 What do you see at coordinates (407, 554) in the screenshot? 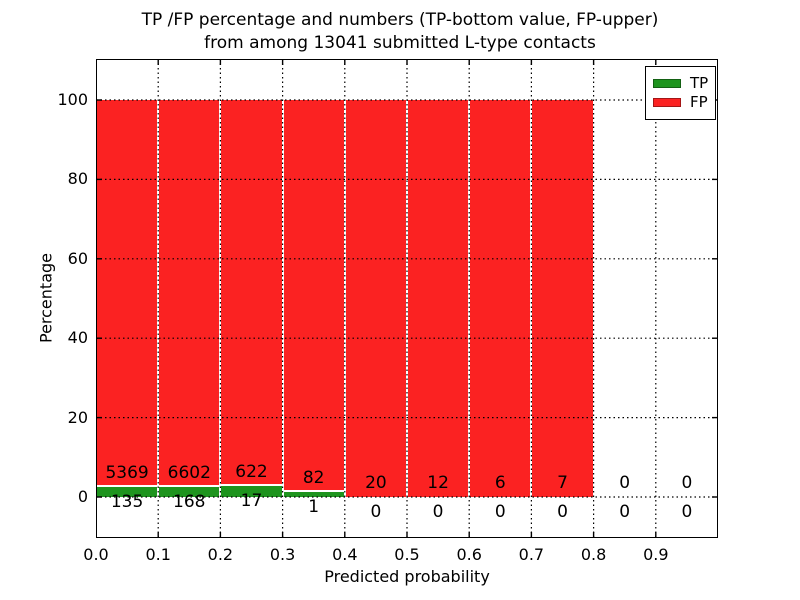
I see `x-tick-label: 0.5` at bounding box center [407, 554].